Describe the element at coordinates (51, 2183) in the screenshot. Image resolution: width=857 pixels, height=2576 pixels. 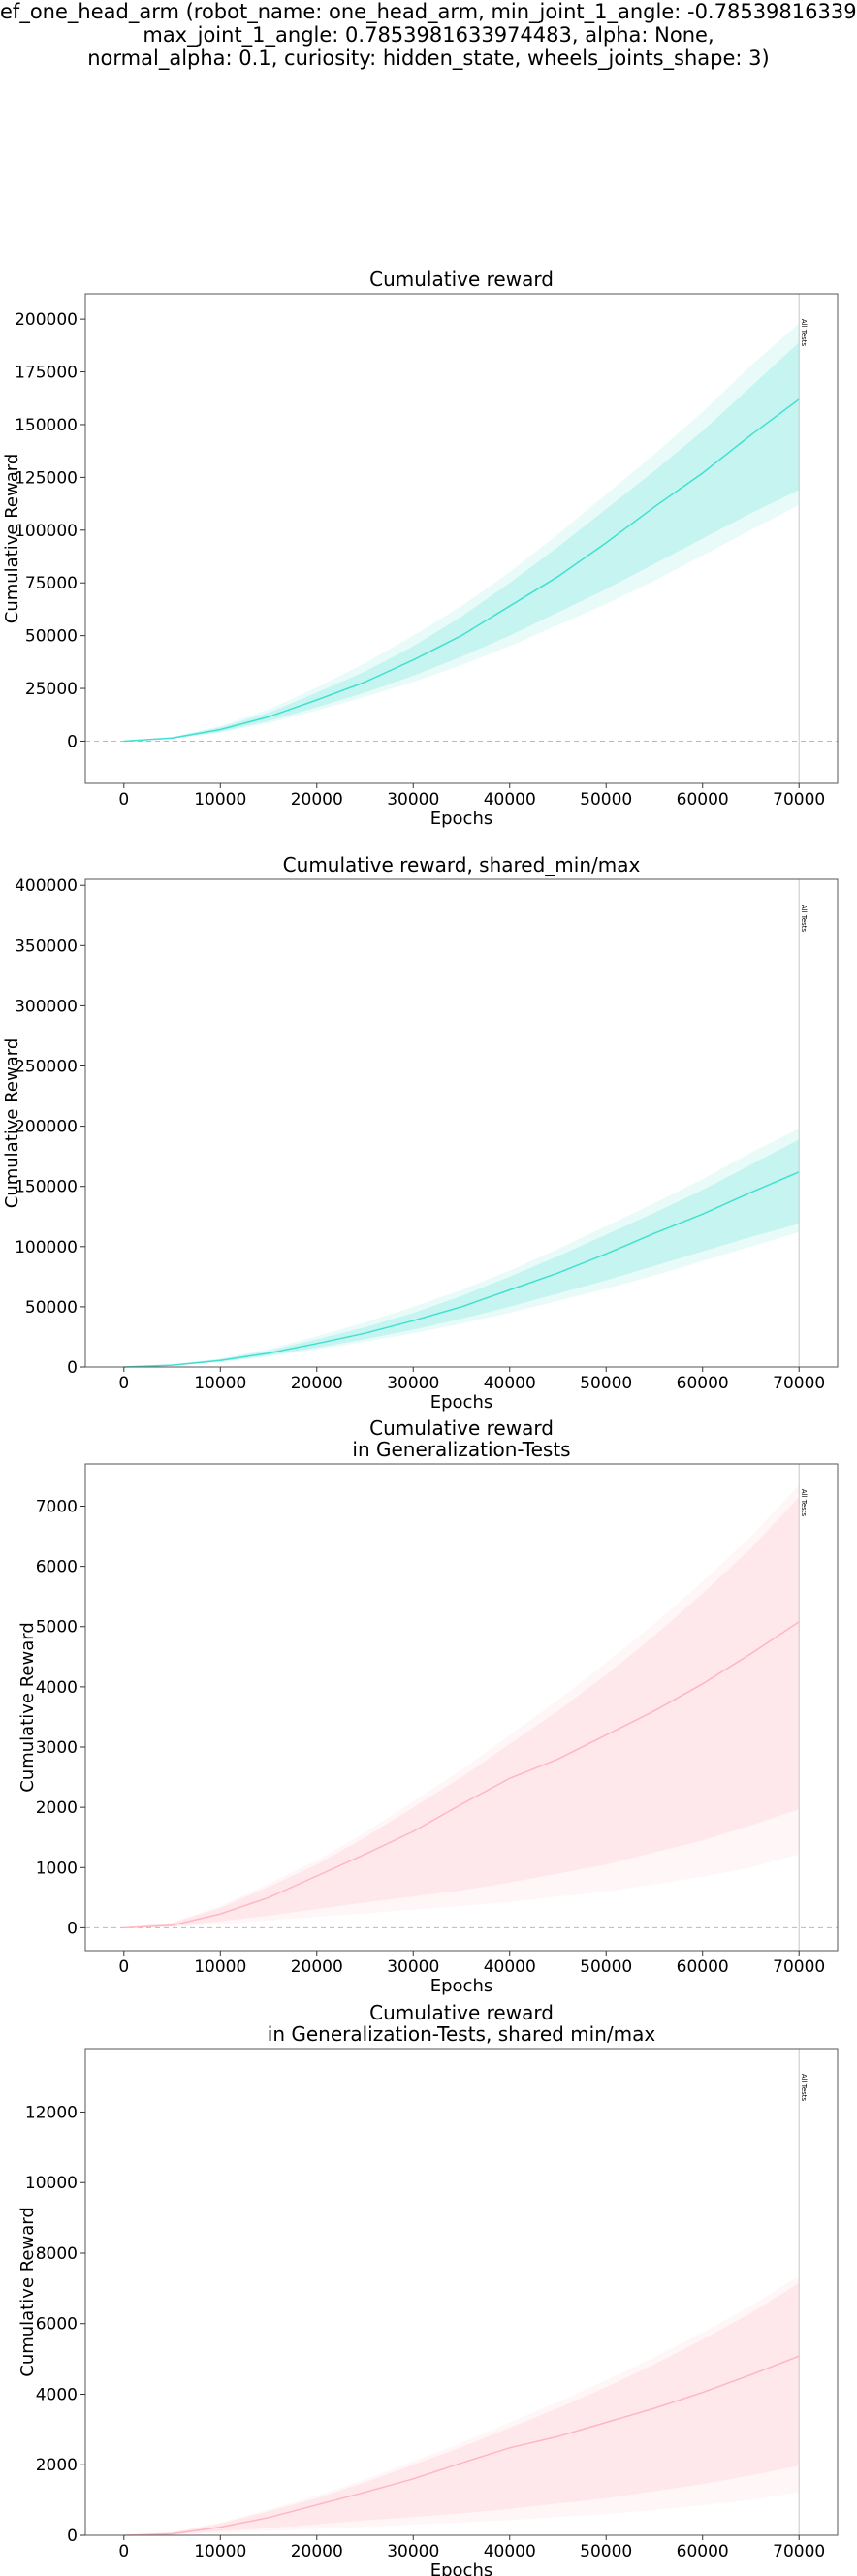
I see `y-tick-label: 10000` at that location.